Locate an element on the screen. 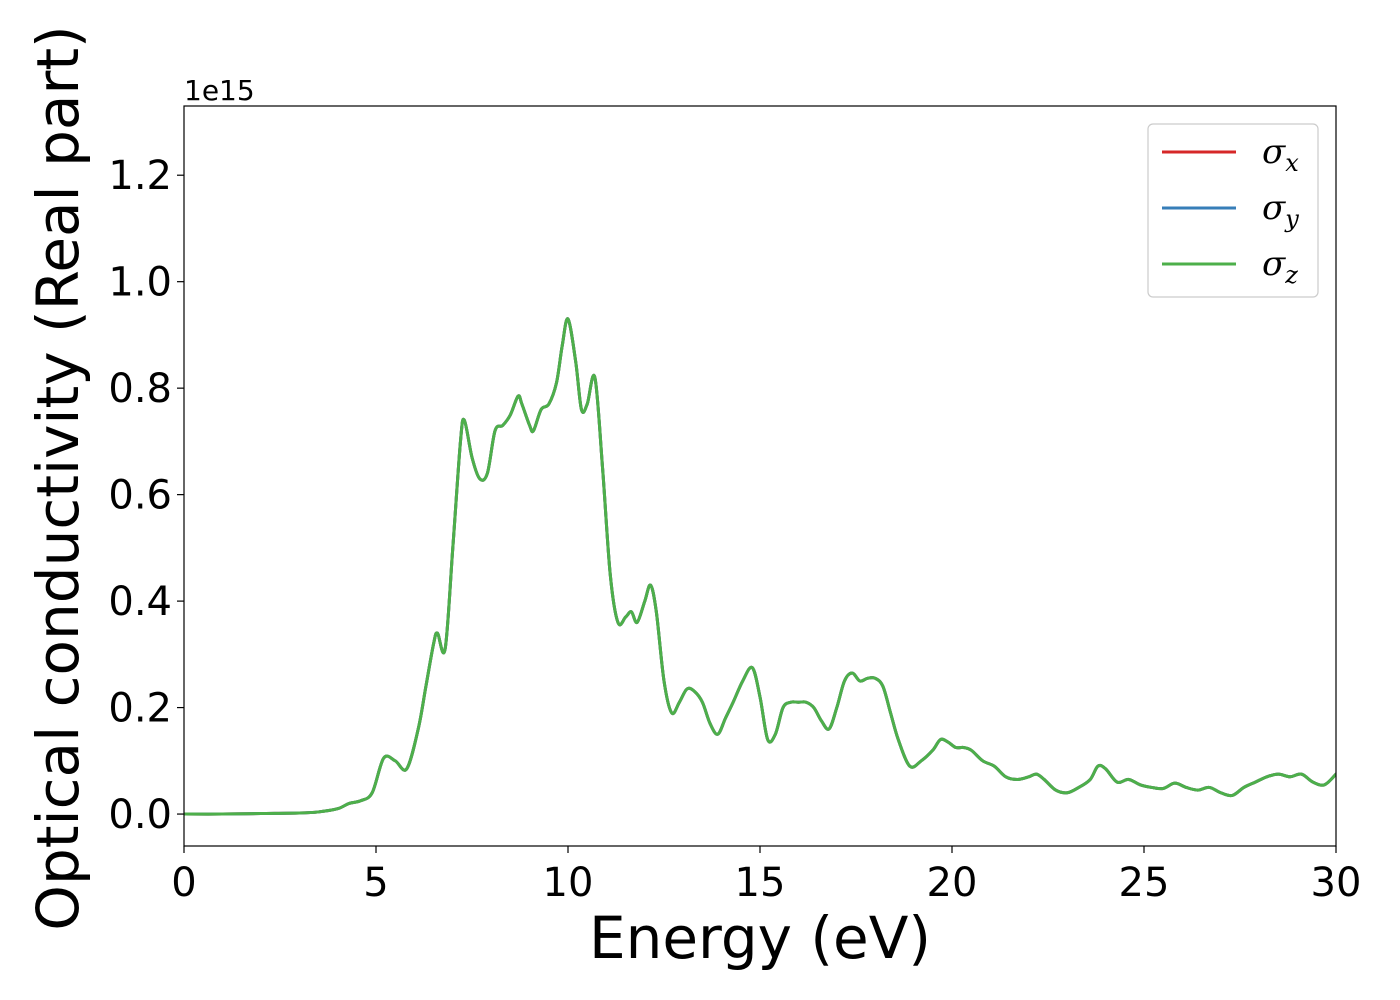 This screenshot has width=1400, height=1000. legend-label-z: σz is located at coordinates (1280, 266).